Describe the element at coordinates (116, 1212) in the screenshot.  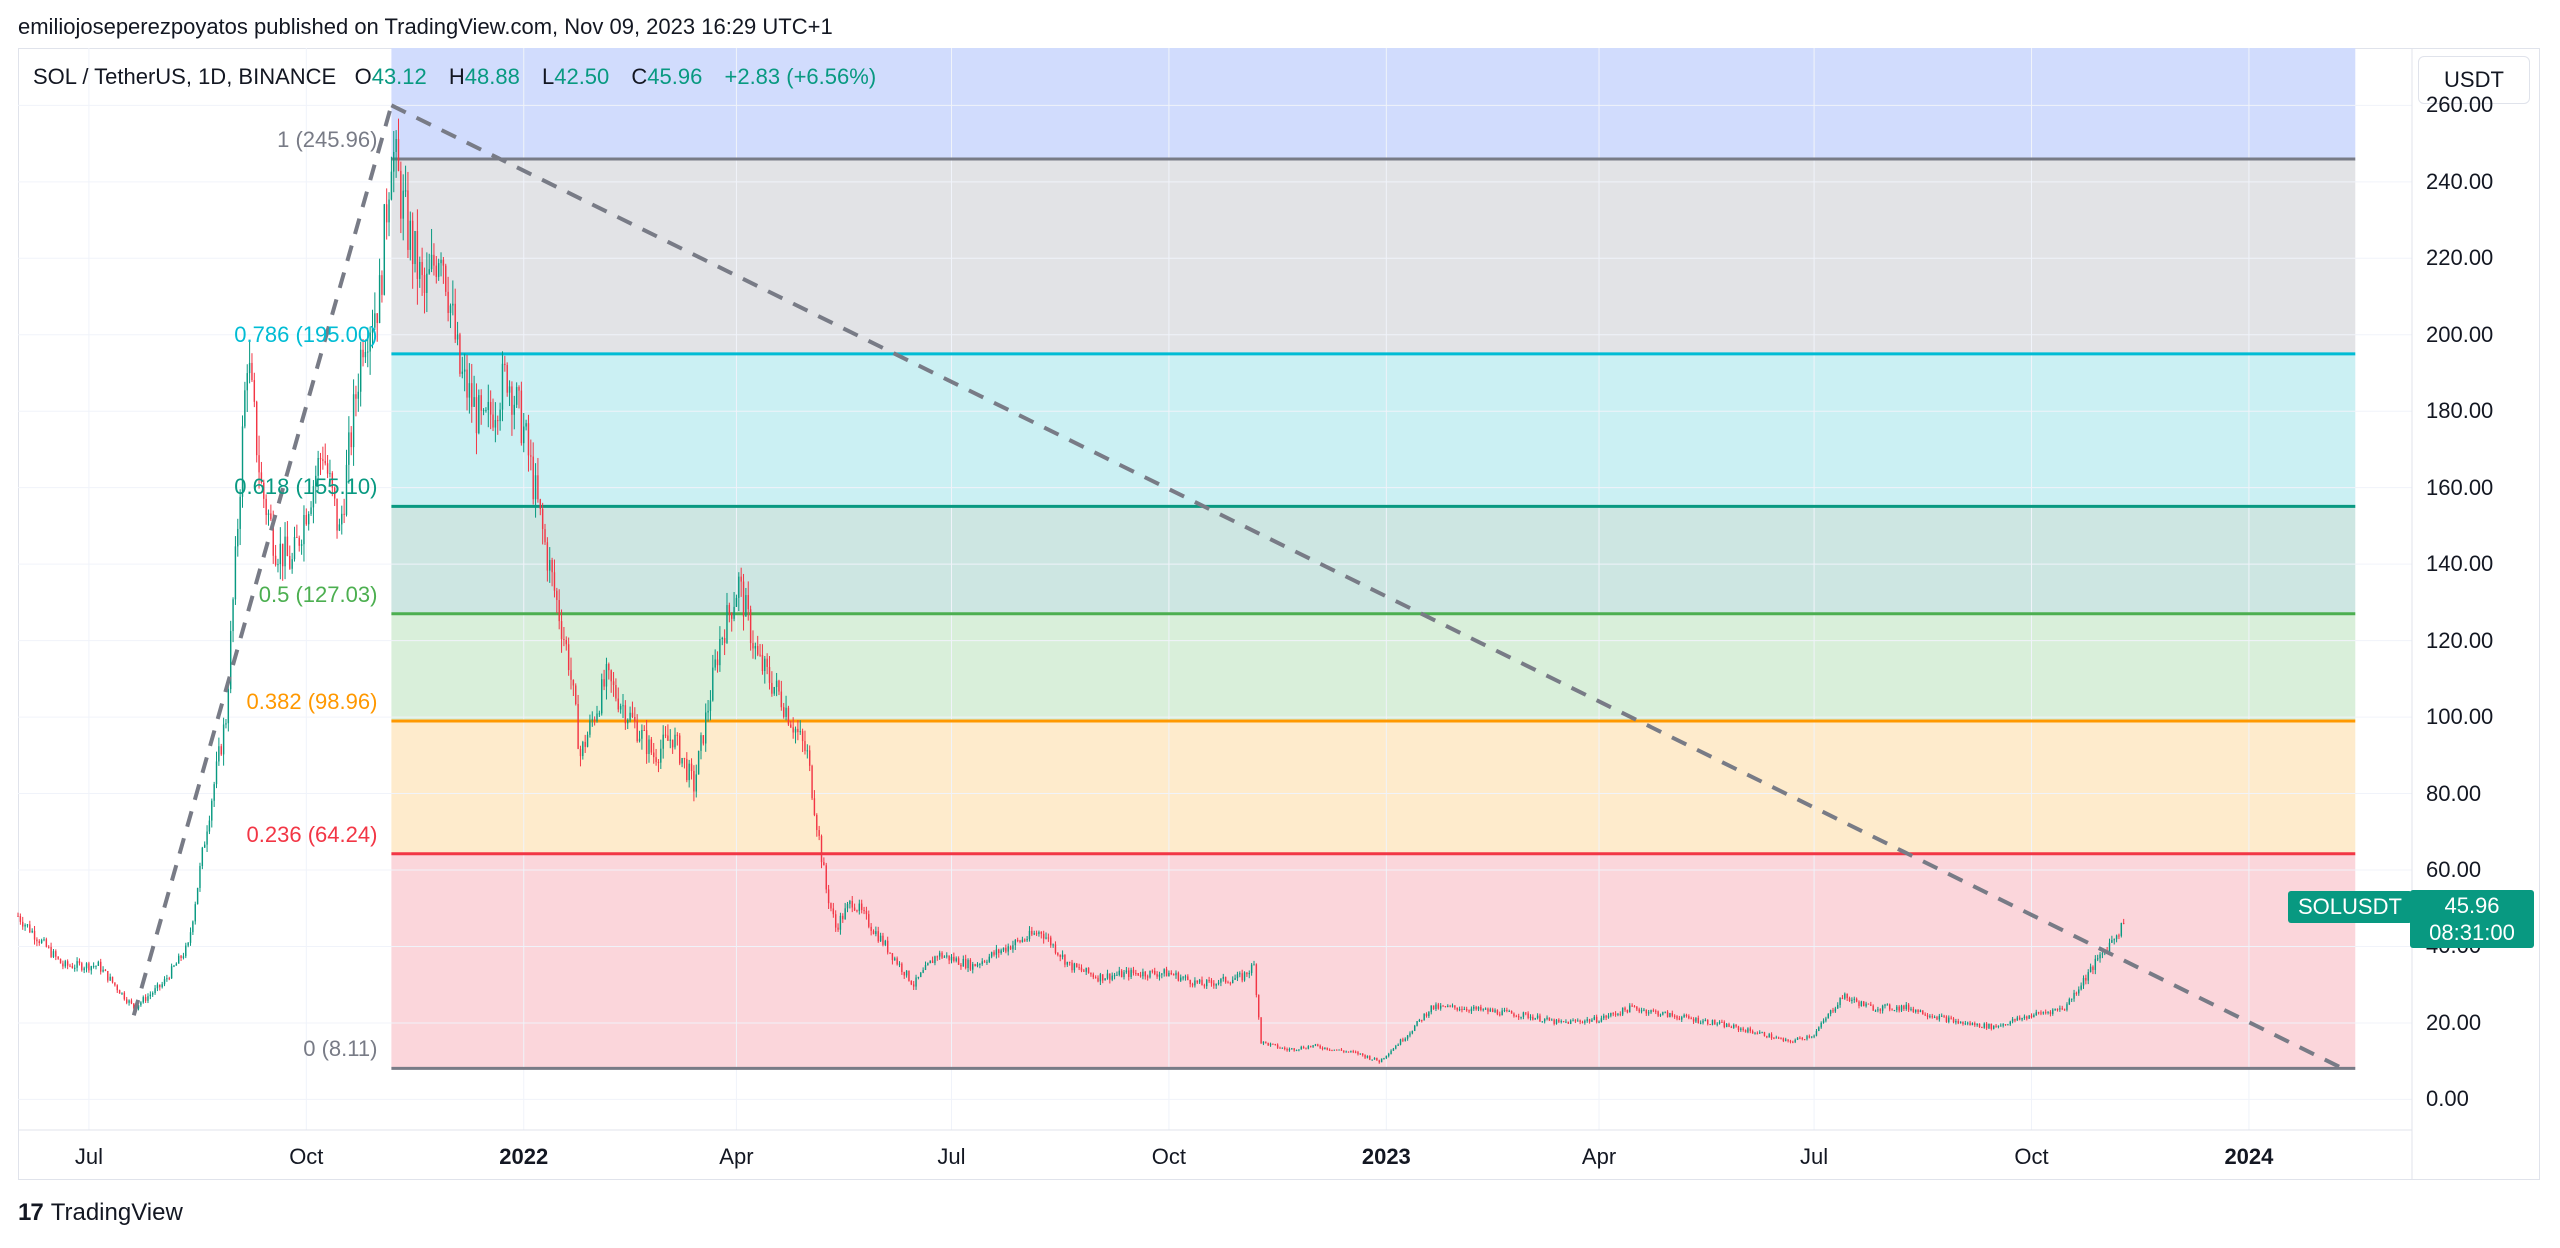
I see `brand-name: TradingView` at that location.